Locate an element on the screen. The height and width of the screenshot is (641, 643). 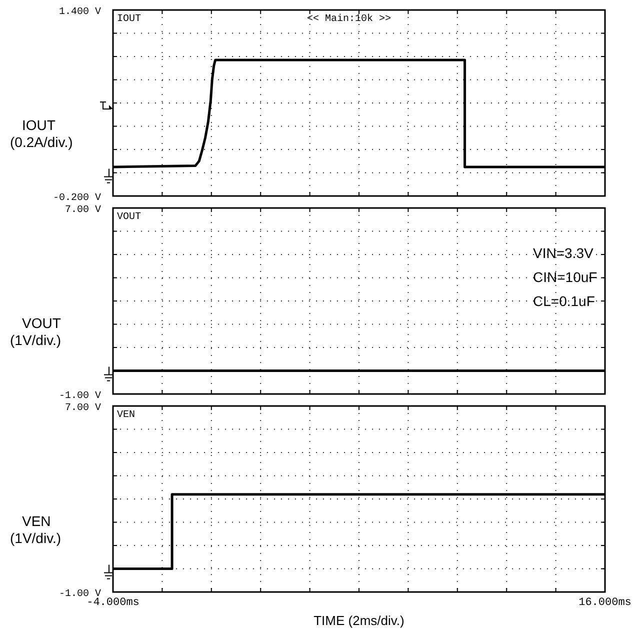
y-tick-label: -0.200 V is located at coordinates (76, 198).